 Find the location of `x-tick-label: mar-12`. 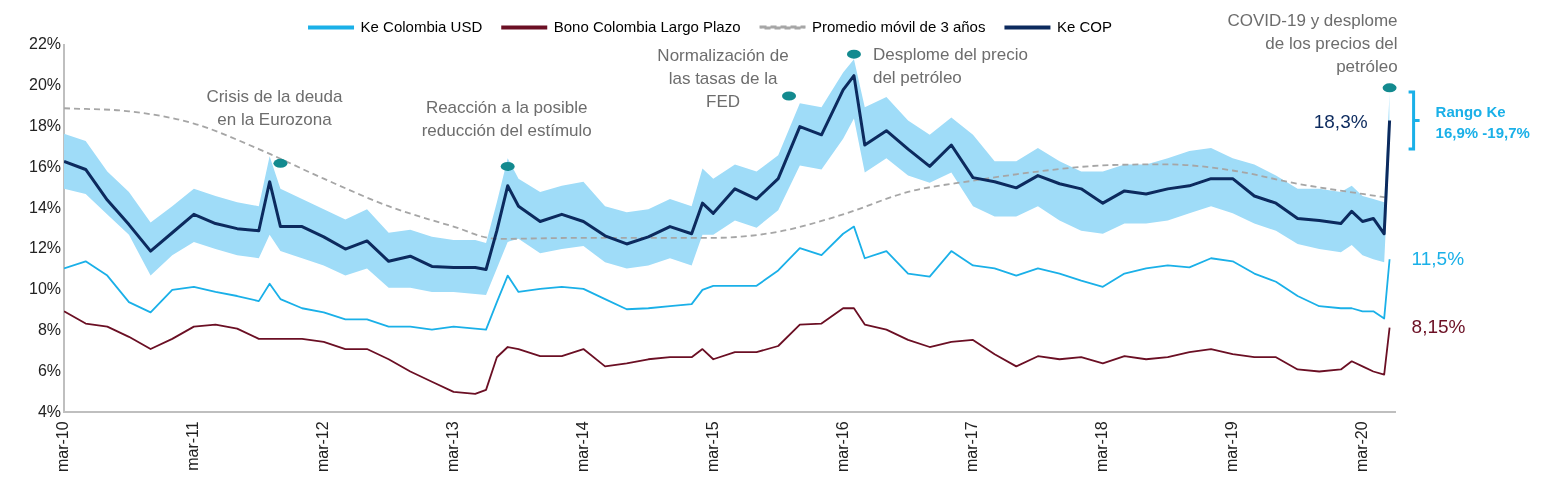

x-tick-label: mar-12 is located at coordinates (323, 447).